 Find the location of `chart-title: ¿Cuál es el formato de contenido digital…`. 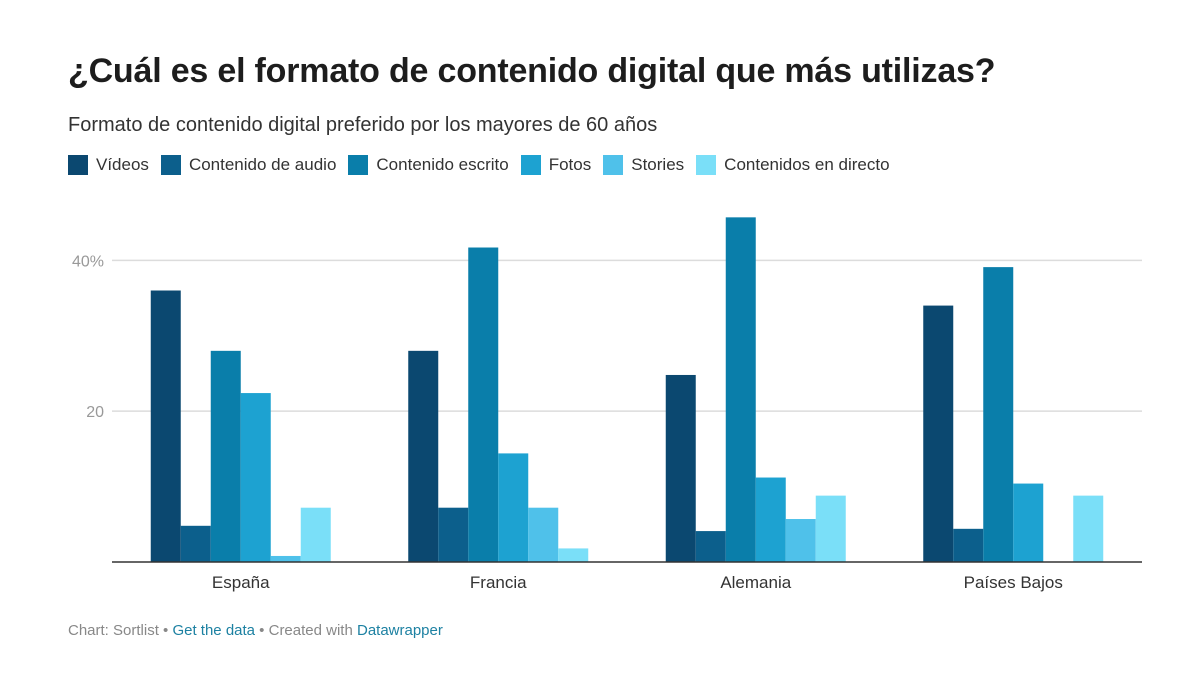

chart-title: ¿Cuál es el formato de contenido digital… is located at coordinates (532, 71).